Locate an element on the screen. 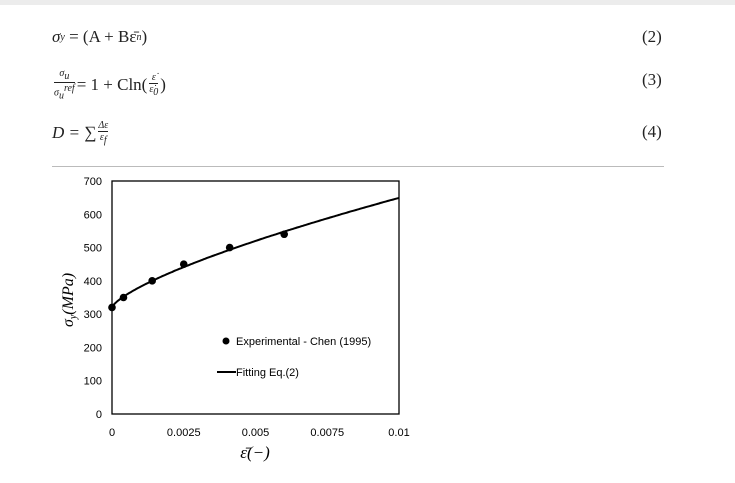 The width and height of the screenshot is (735, 483). y-tick-label: 200 is located at coordinates (93, 348).